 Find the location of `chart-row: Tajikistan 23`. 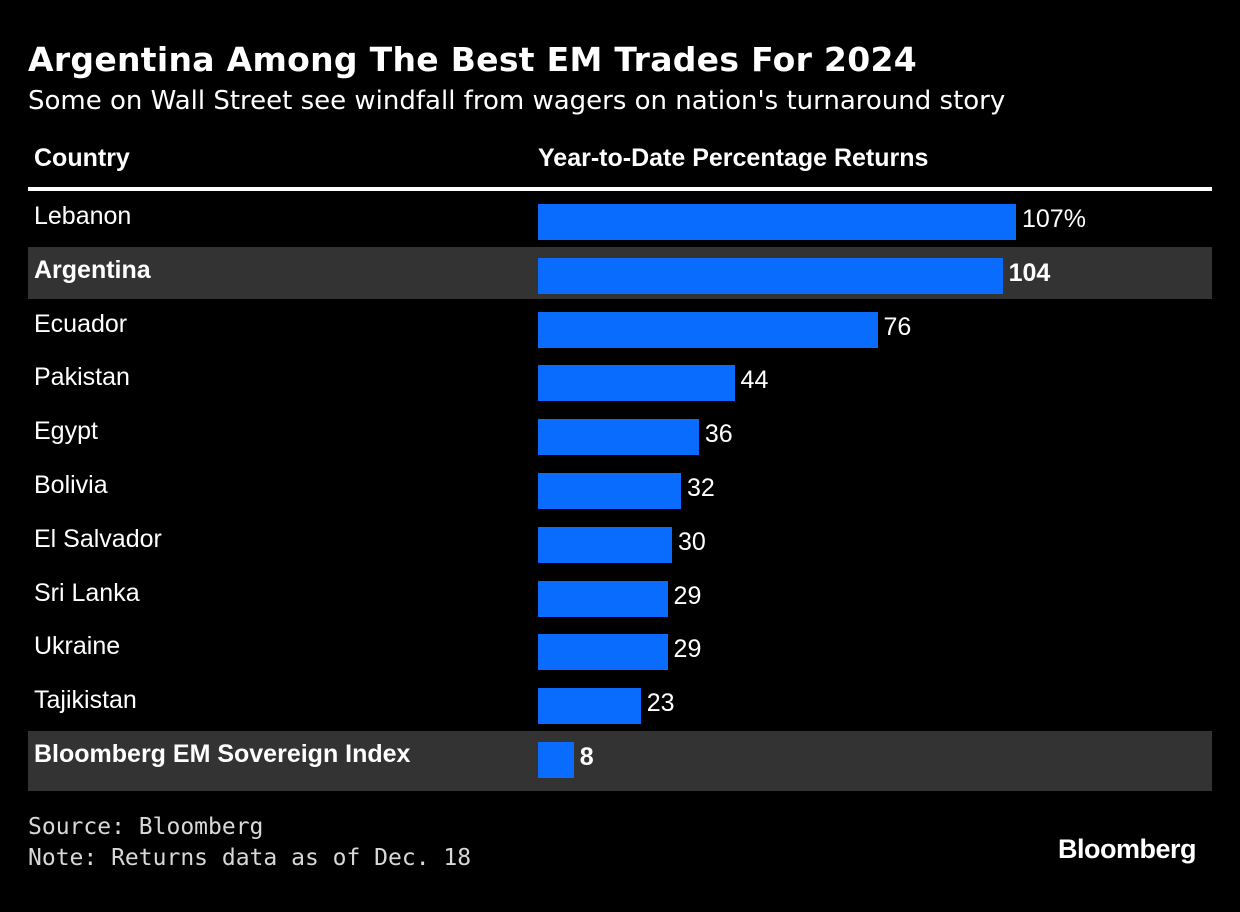

chart-row: Tajikistan 23 is located at coordinates (620, 703).